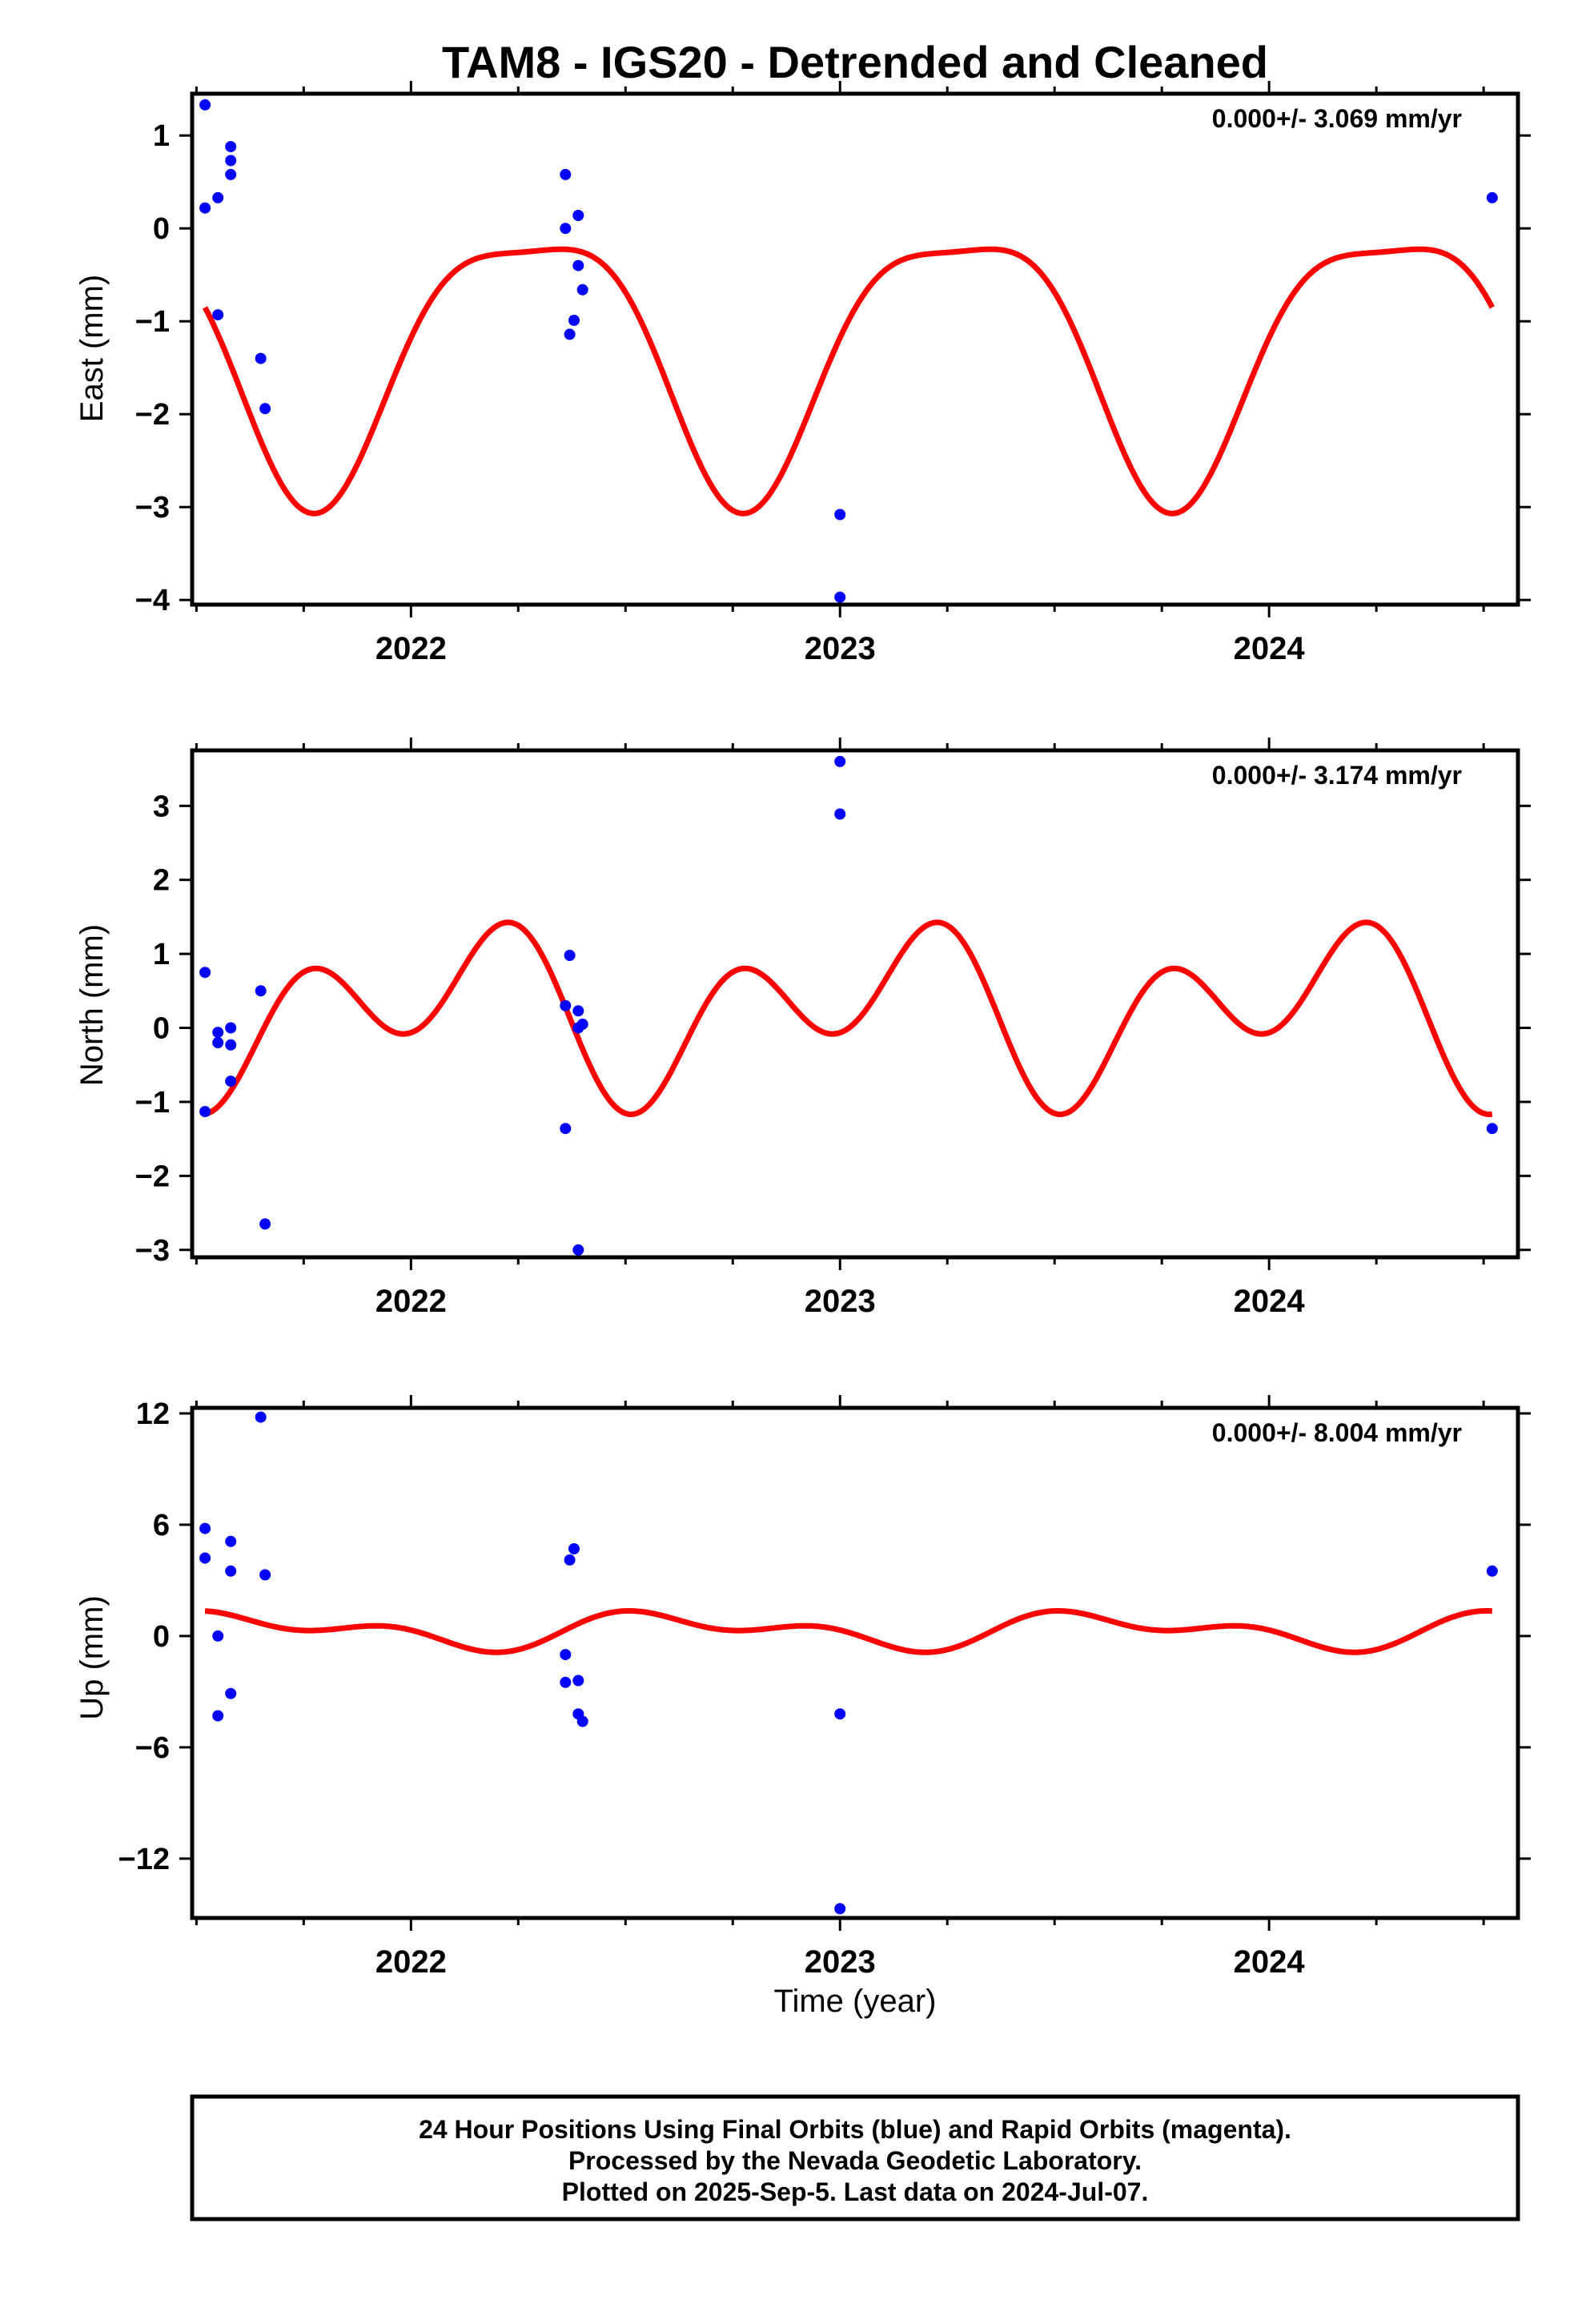 The image size is (1582, 2324). Describe the element at coordinates (855, 2001) in the screenshot. I see `x-axis-label: Time (year)` at that location.